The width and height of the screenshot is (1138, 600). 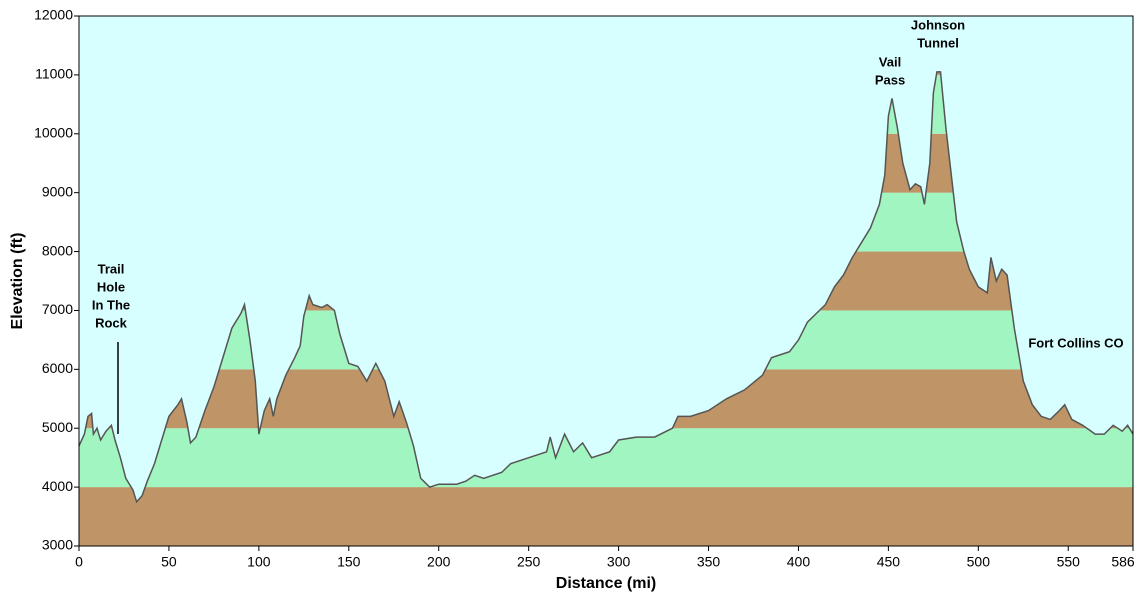 What do you see at coordinates (890, 79) in the screenshot?
I see `annotation: Pass` at bounding box center [890, 79].